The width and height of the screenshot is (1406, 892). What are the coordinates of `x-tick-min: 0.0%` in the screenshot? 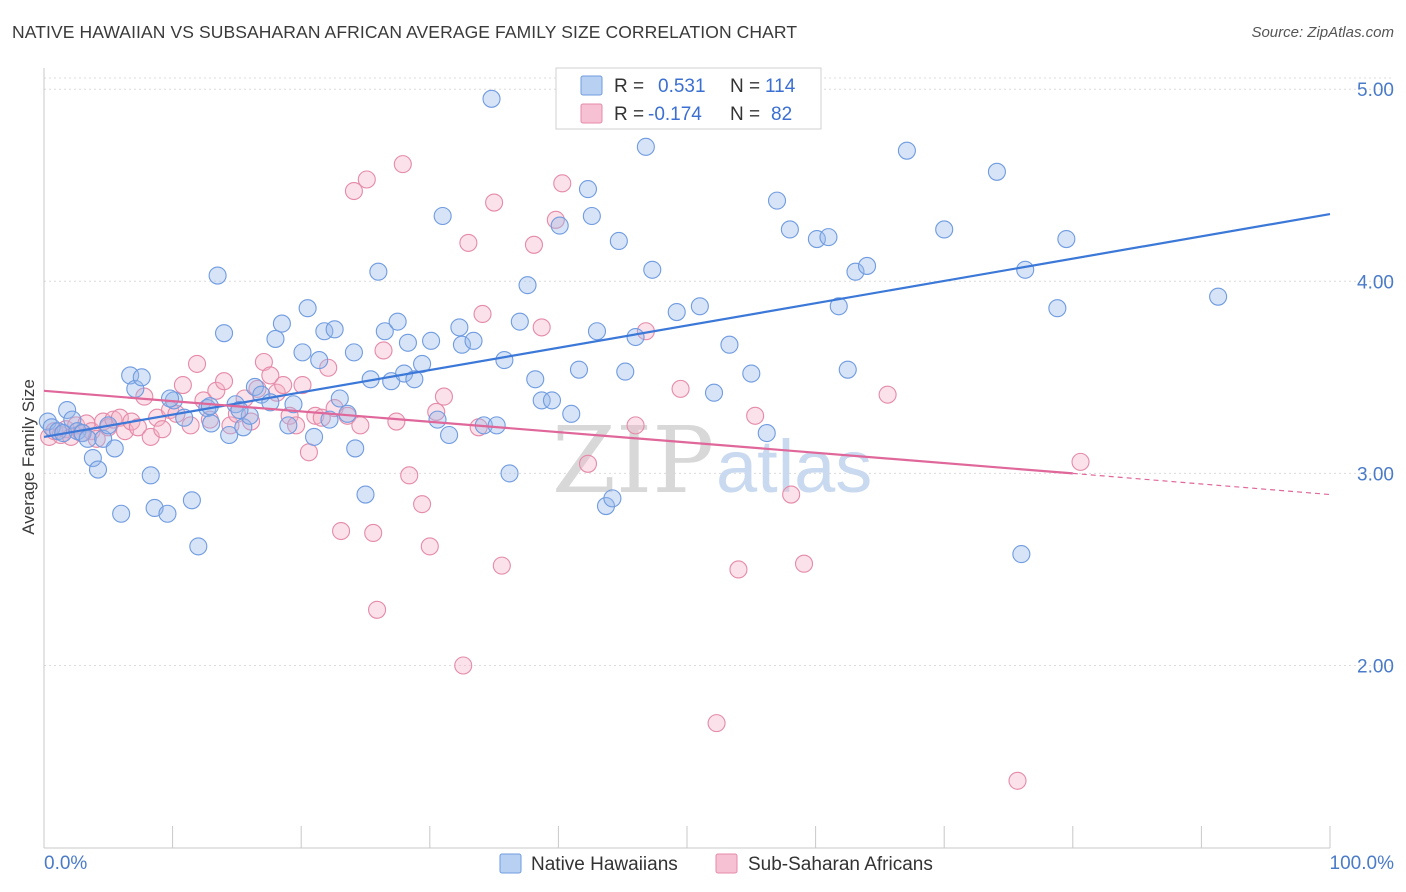 It's located at (65, 863).